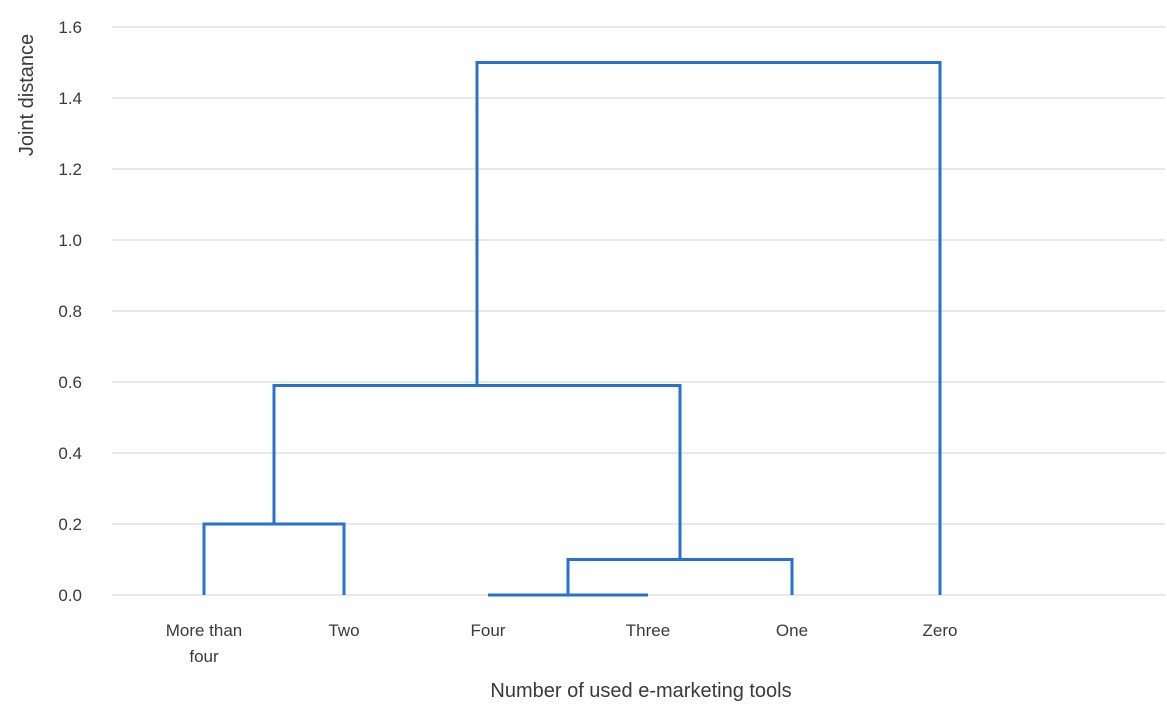 Image resolution: width=1167 pixels, height=708 pixels. I want to click on leaf-label: More than four, so click(204, 643).